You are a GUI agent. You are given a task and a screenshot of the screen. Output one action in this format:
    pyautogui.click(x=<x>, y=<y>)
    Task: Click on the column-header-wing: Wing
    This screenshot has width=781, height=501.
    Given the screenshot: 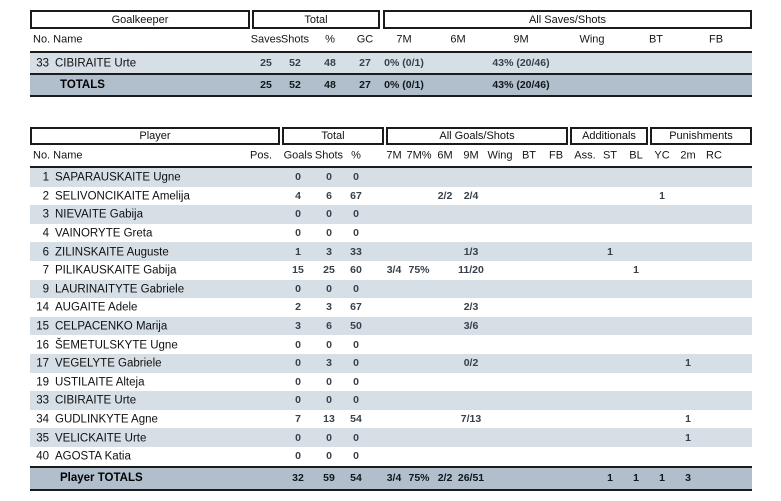 What is the action you would take?
    pyautogui.click(x=500, y=155)
    